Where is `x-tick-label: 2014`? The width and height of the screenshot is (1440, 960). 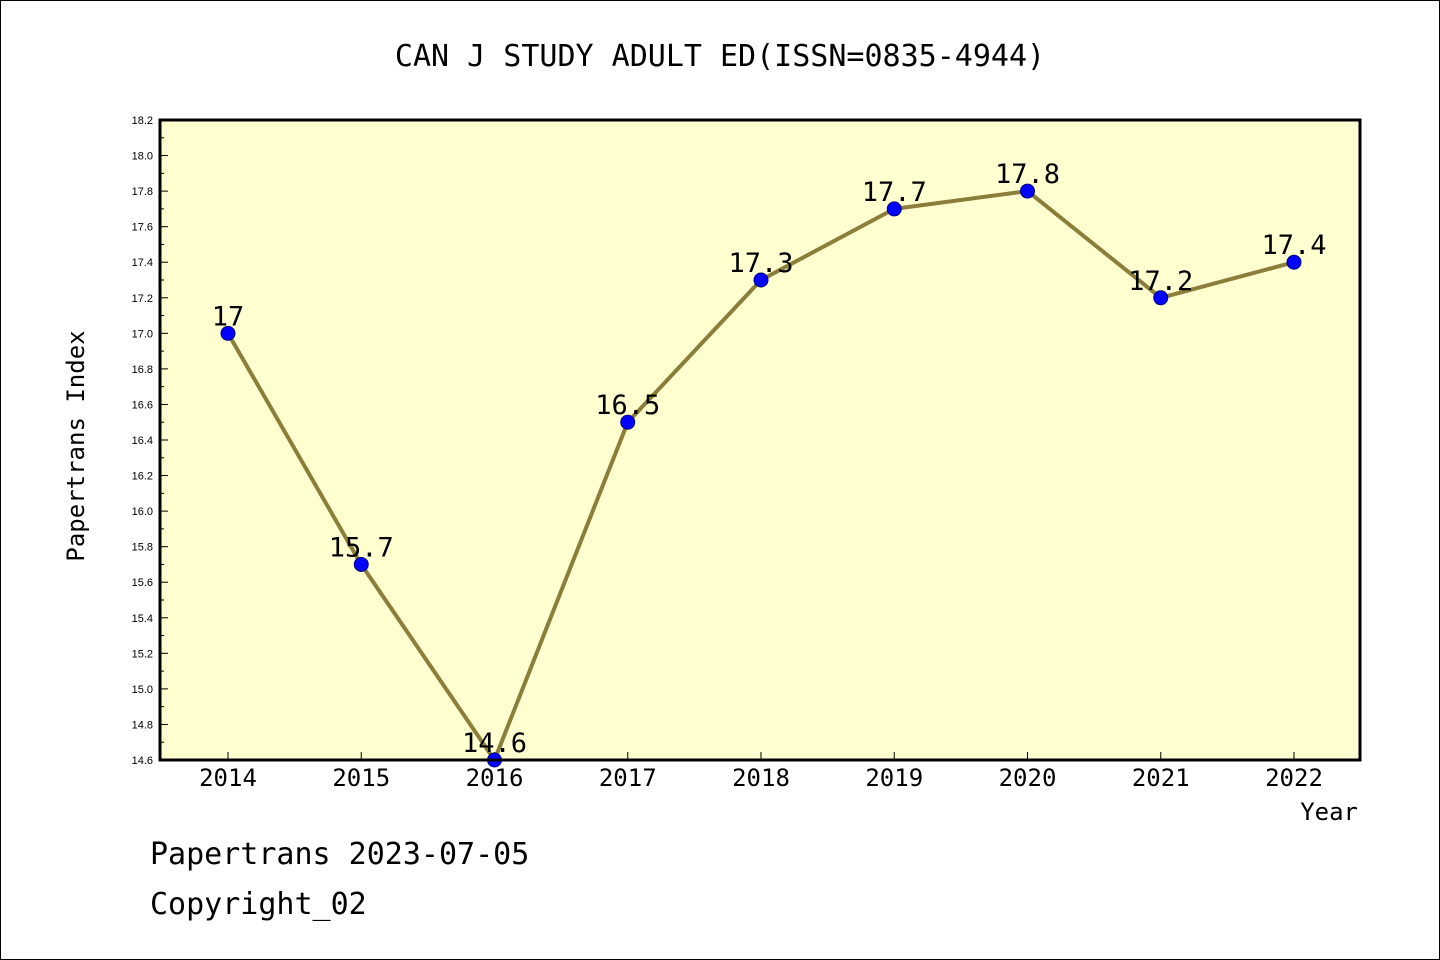 x-tick-label: 2014 is located at coordinates (228, 778).